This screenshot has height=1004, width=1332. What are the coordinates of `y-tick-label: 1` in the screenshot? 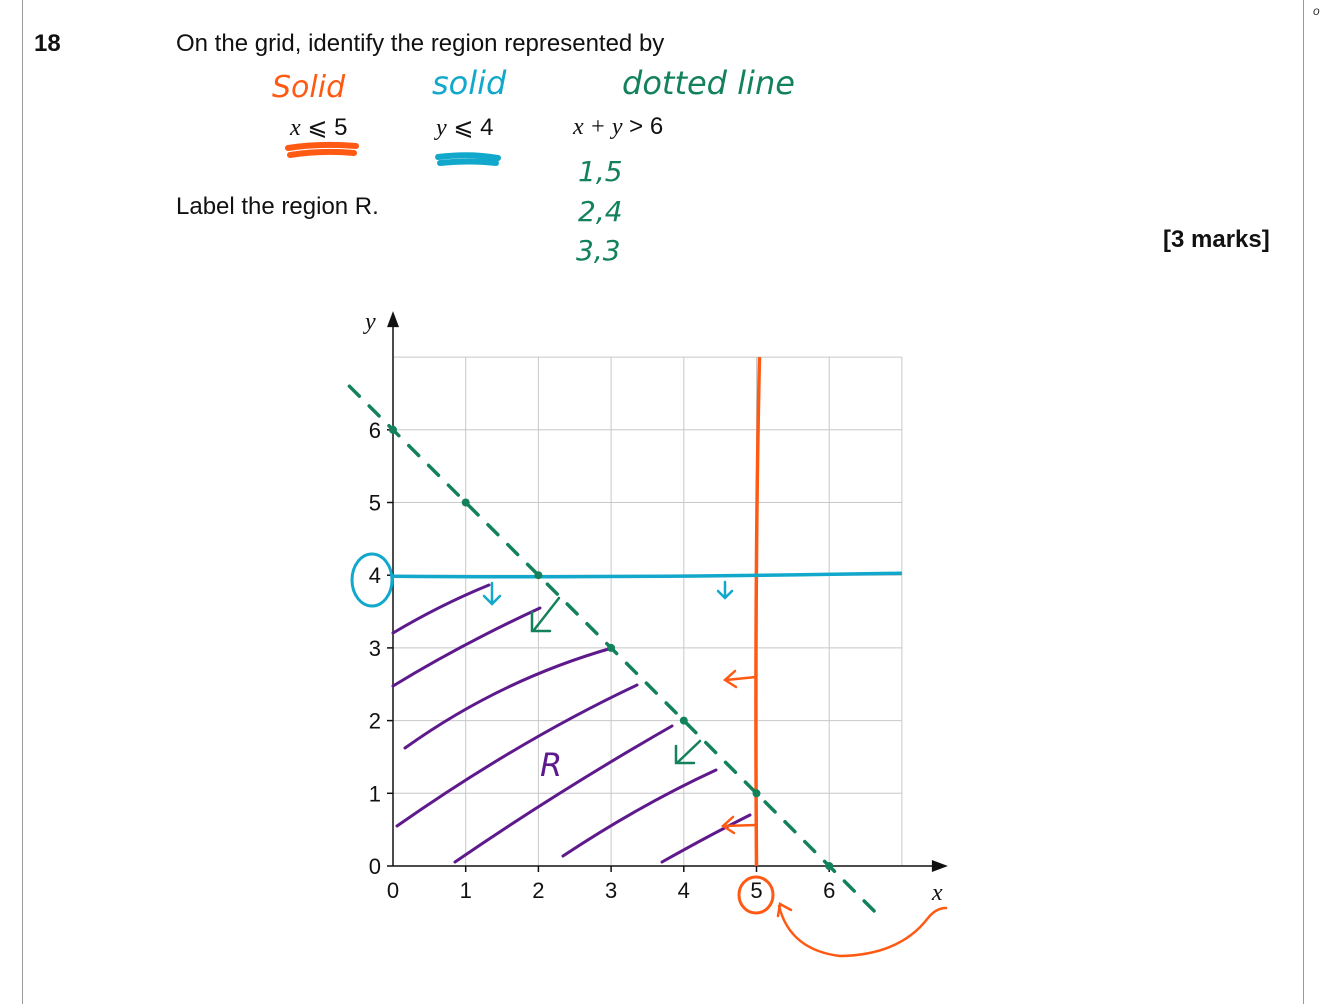 It's located at (375, 793).